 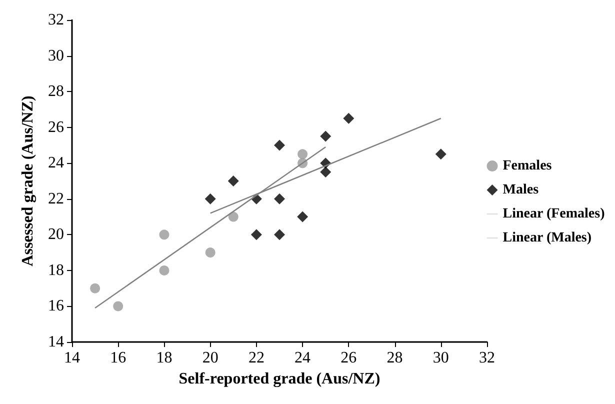 What do you see at coordinates (164, 358) in the screenshot?
I see `x-tick-label: 18` at bounding box center [164, 358].